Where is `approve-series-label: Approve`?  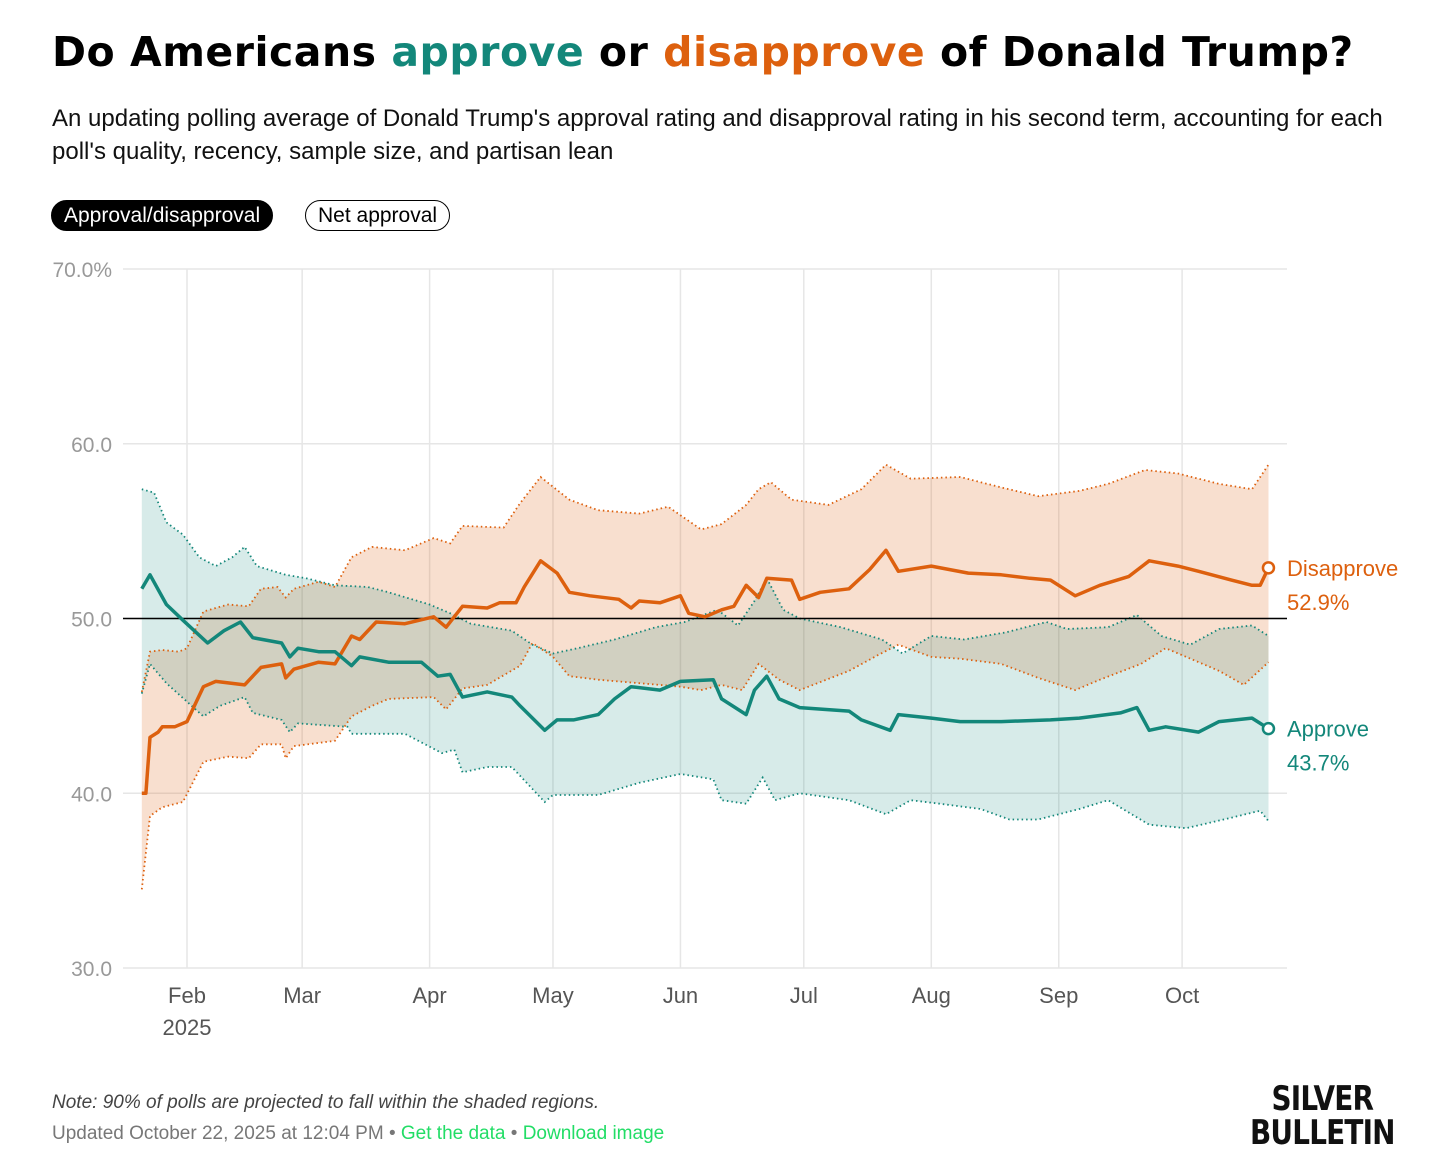
approve-series-label: Approve is located at coordinates (1328, 729).